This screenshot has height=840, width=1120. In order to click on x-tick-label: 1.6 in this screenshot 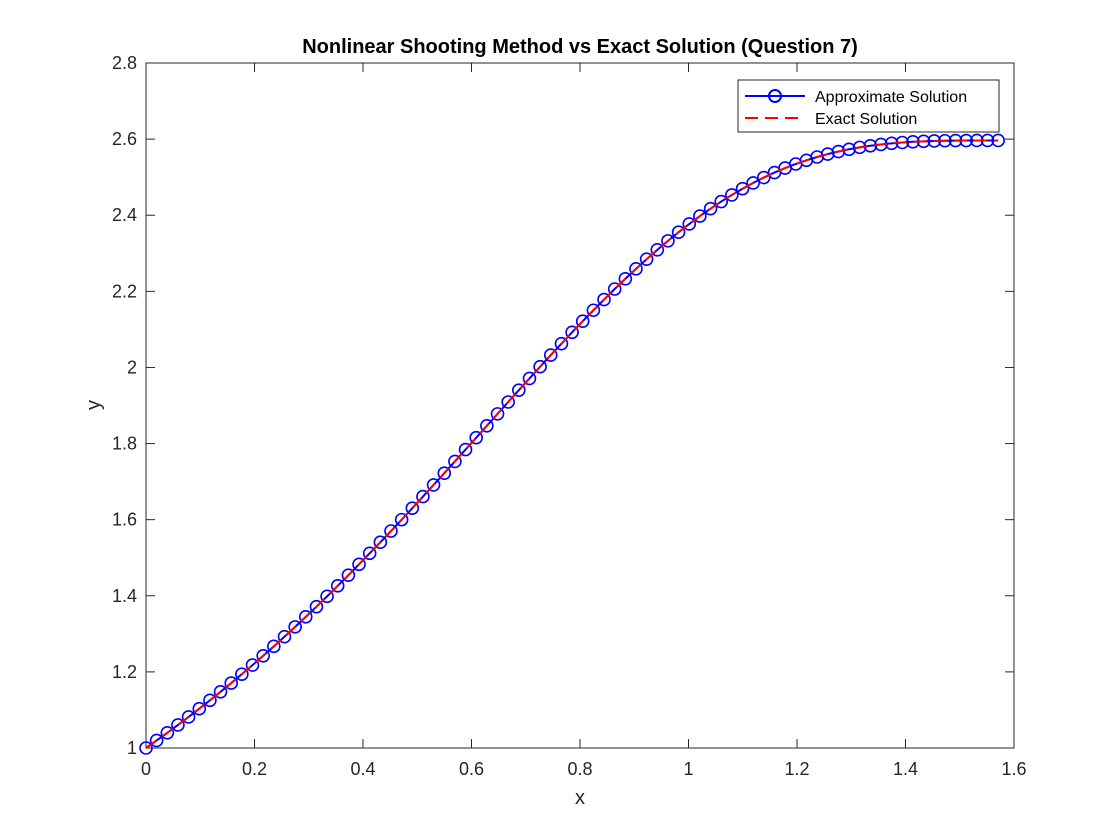, I will do `click(1013, 769)`.